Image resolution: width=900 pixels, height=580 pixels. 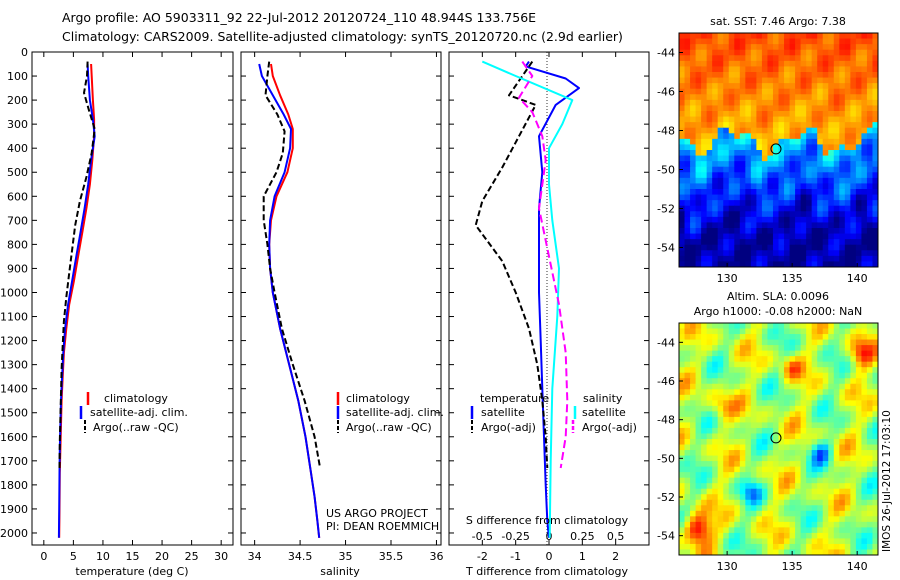 I want to click on y-tick-label: -50, so click(x=666, y=458).